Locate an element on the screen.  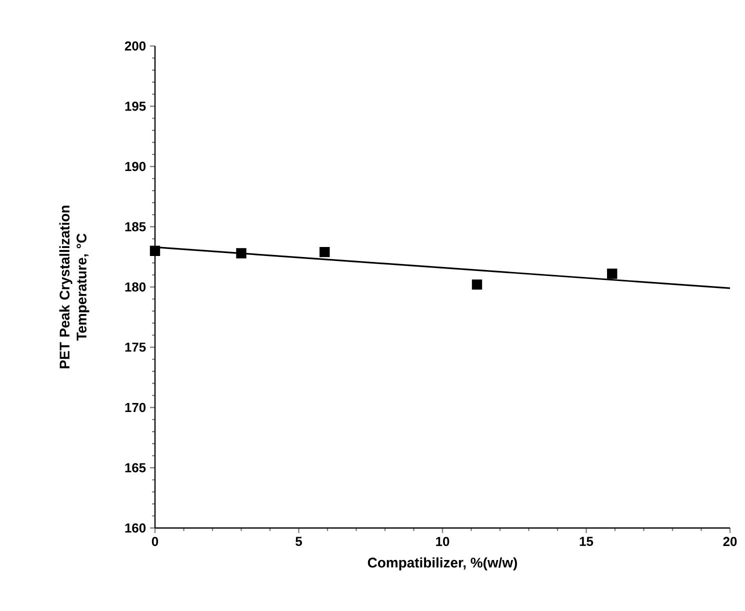
x-tick-label: 0 is located at coordinates (155, 541).